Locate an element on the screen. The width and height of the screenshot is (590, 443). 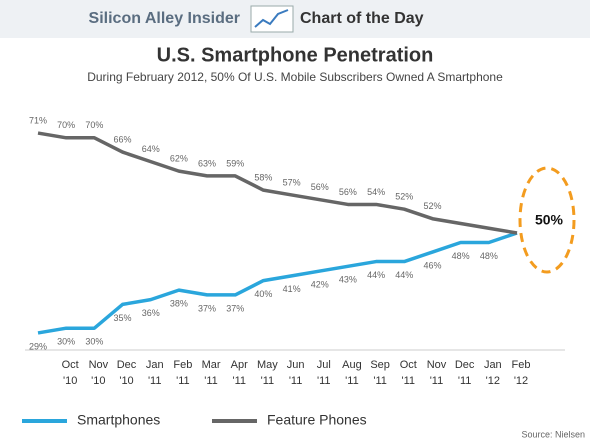
x-tick-label: Jul '11 is located at coordinates (324, 373).